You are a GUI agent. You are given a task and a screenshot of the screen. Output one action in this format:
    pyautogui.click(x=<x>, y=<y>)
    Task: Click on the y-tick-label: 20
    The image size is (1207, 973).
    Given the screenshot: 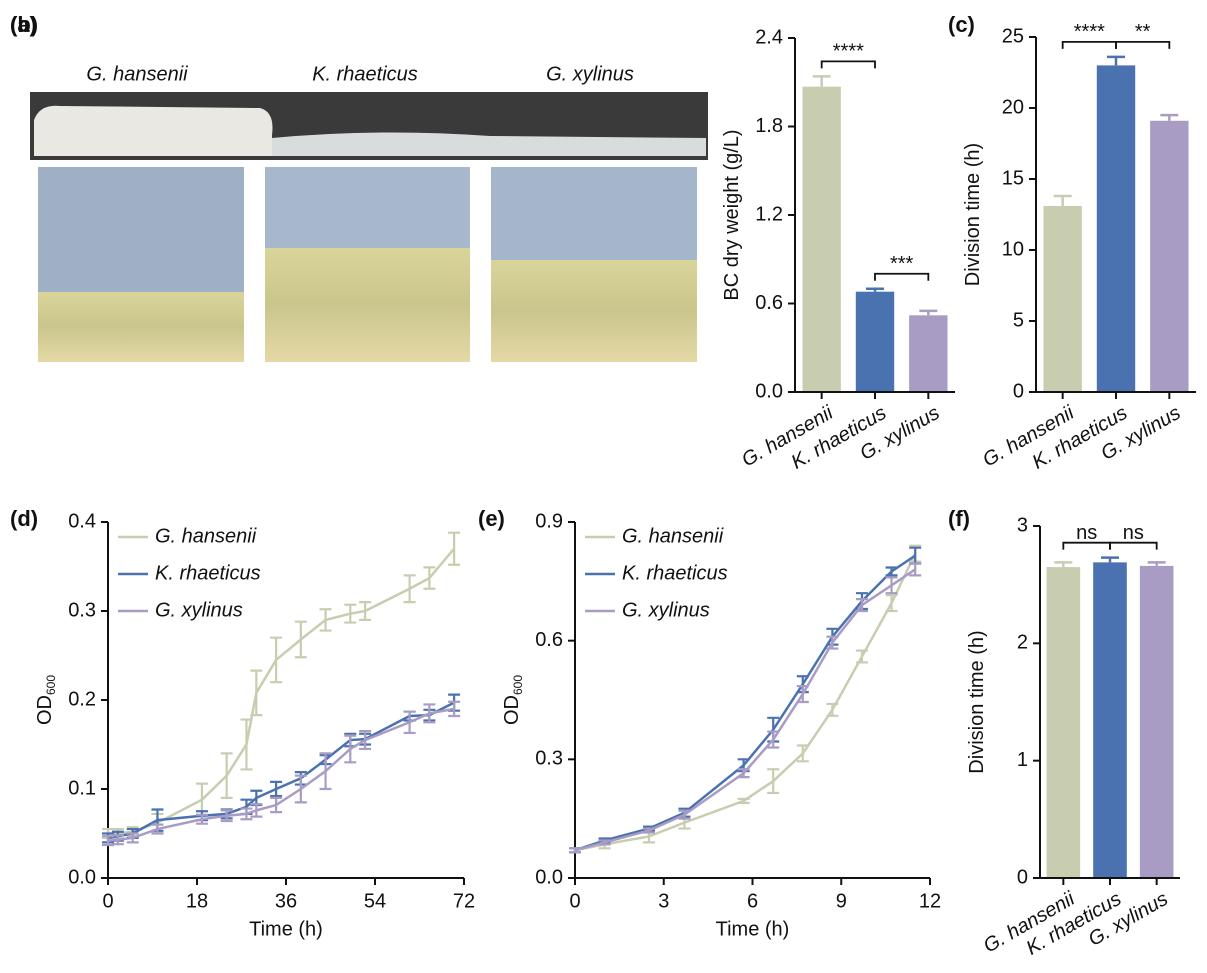 What is the action you would take?
    pyautogui.click(x=1013, y=107)
    